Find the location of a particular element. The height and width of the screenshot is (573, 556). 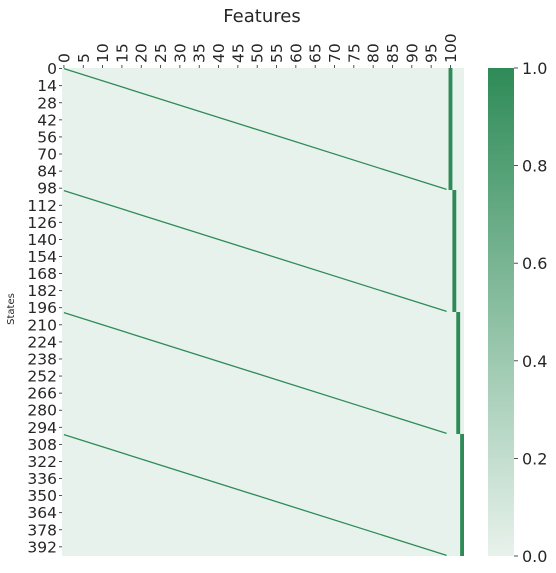

x-tick-label: 80 is located at coordinates (374, 53).